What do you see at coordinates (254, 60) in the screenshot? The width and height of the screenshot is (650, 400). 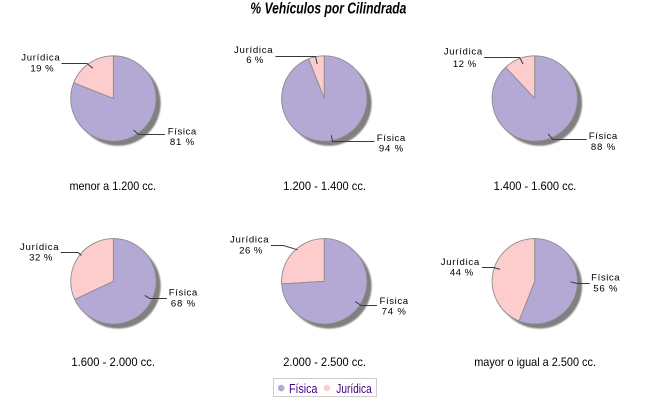 I see `svg-text: 6 %` at bounding box center [254, 60].